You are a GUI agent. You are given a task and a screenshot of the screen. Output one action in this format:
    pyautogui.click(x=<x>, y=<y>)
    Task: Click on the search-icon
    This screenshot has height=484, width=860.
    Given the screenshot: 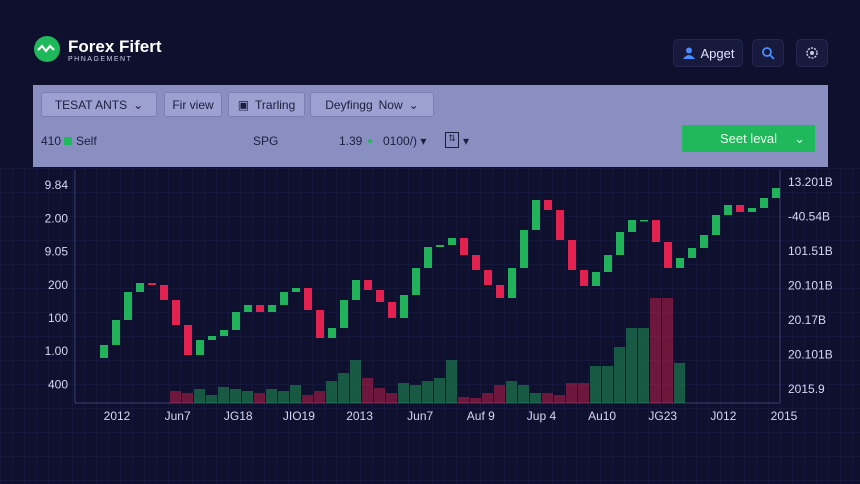 What is the action you would take?
    pyautogui.click(x=768, y=53)
    